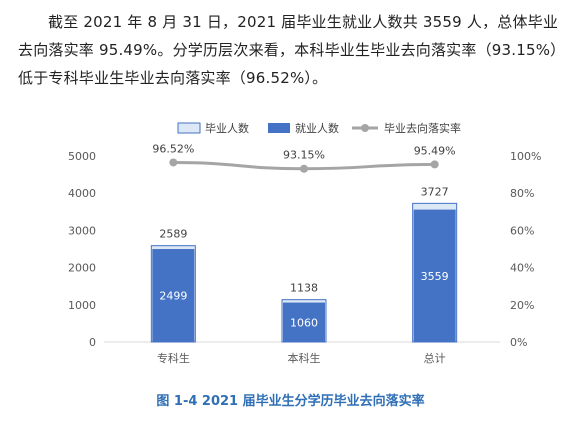 The width and height of the screenshot is (581, 421). Describe the element at coordinates (82, 230) in the screenshot. I see `y-left-tick-label: 3000` at that location.